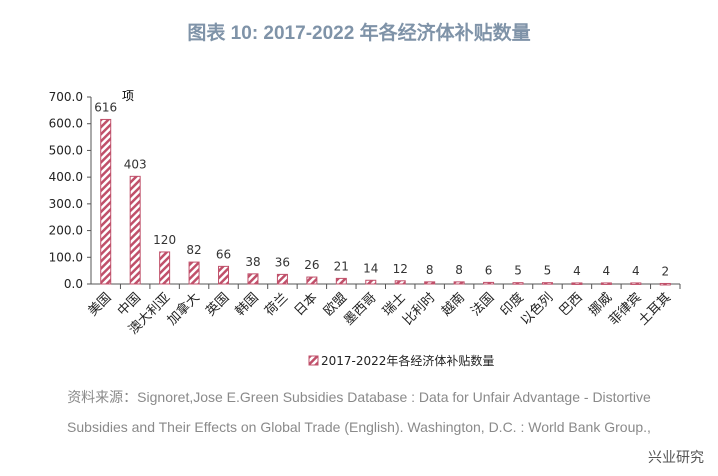 The height and width of the screenshot is (476, 718). Describe the element at coordinates (217, 304) in the screenshot. I see `x-tick-label: 英国` at that location.